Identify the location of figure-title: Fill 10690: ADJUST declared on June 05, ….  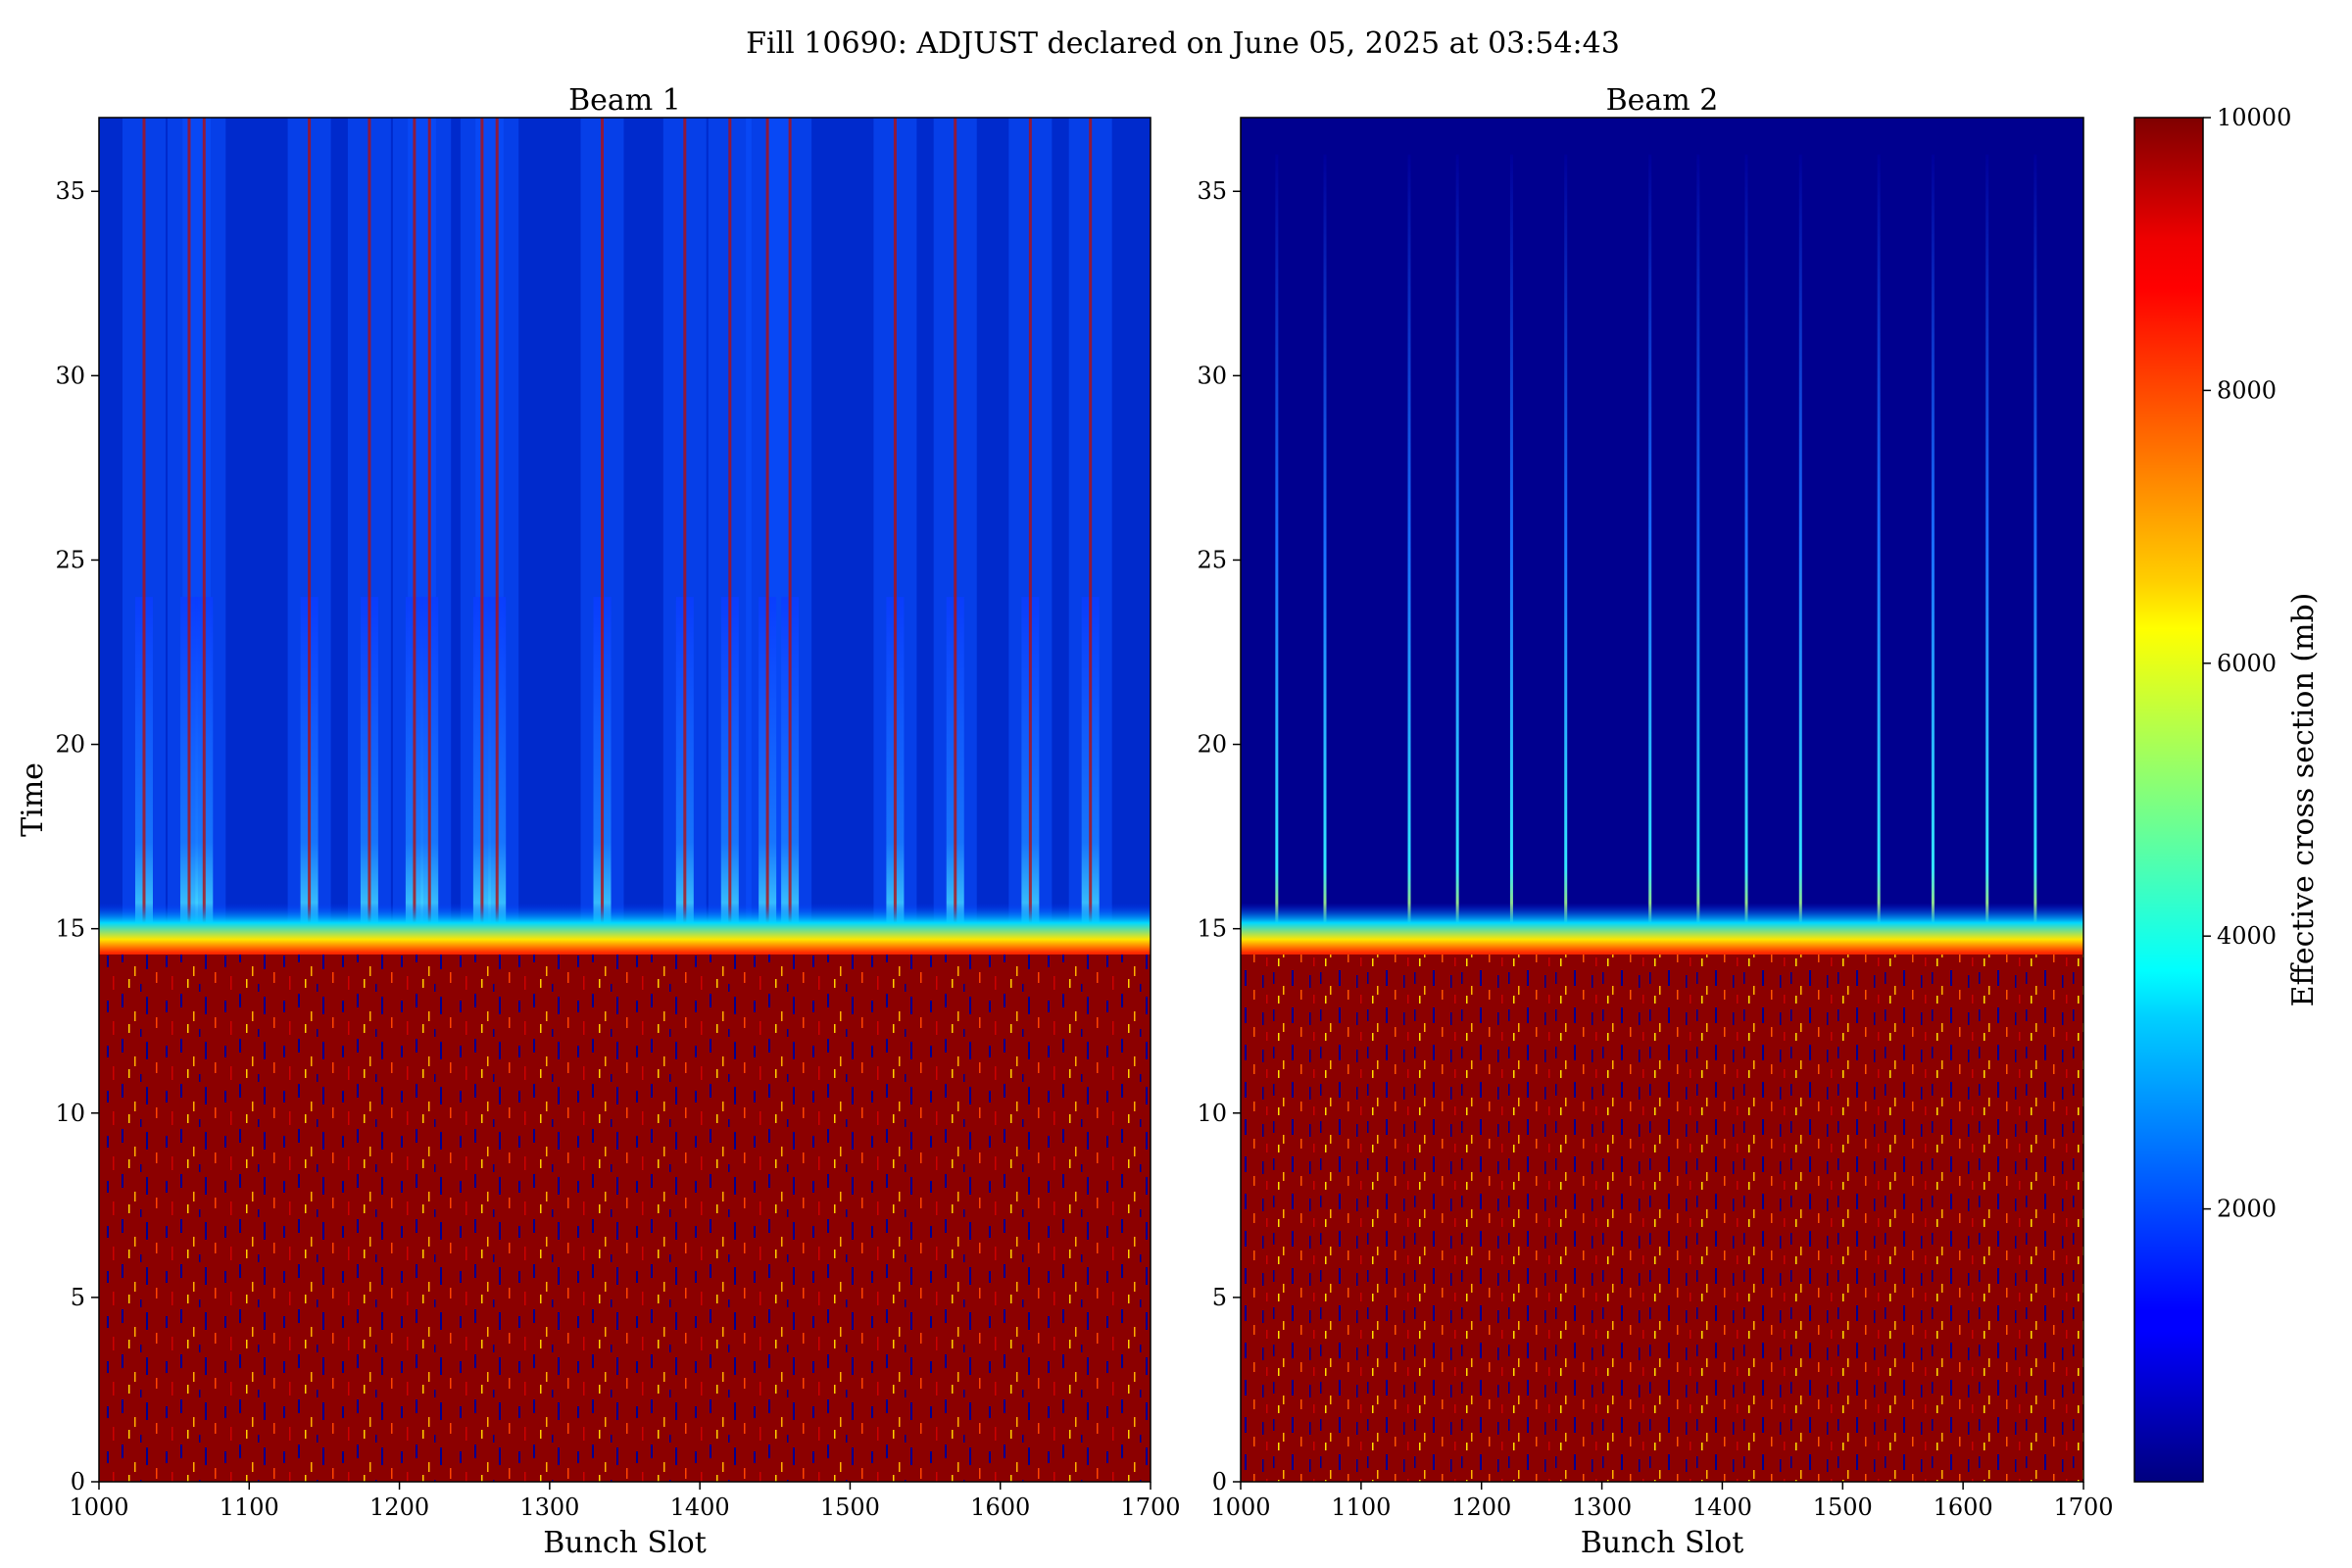
(1183, 43).